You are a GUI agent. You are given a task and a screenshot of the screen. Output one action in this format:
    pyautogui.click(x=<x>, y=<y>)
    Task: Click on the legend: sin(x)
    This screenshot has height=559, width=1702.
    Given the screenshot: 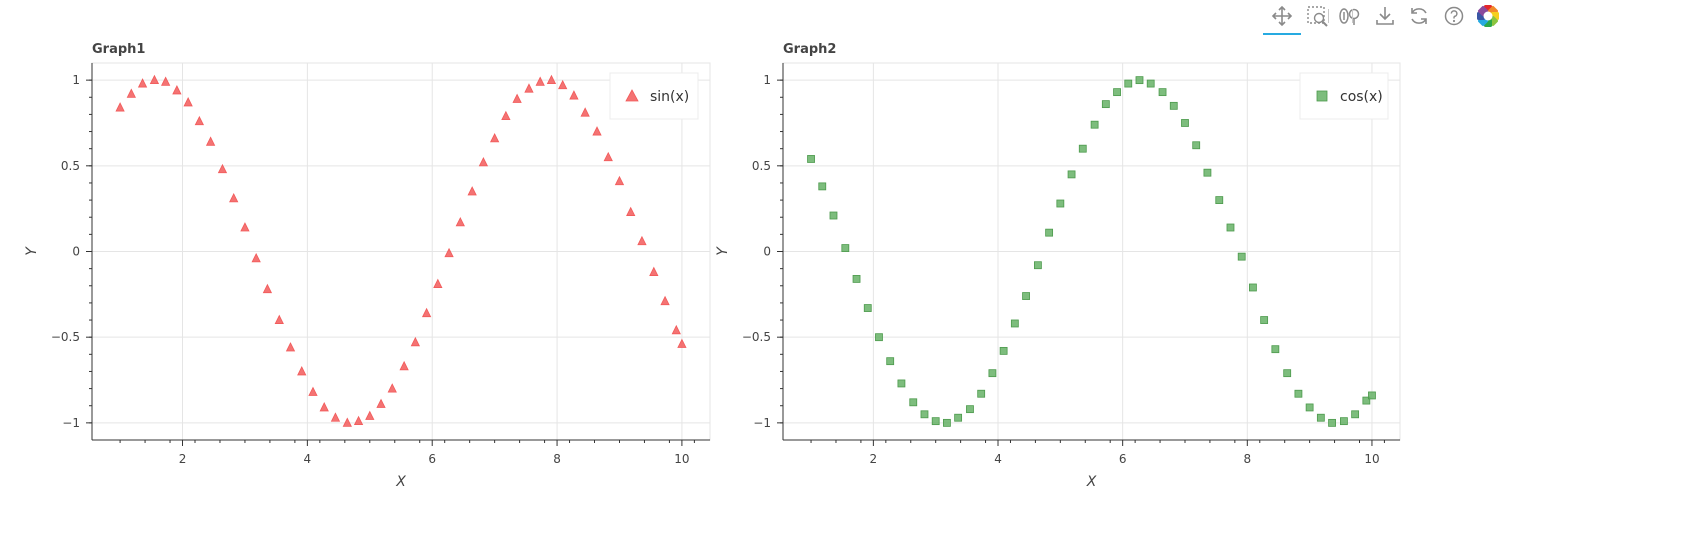 What is the action you would take?
    pyautogui.click(x=654, y=96)
    